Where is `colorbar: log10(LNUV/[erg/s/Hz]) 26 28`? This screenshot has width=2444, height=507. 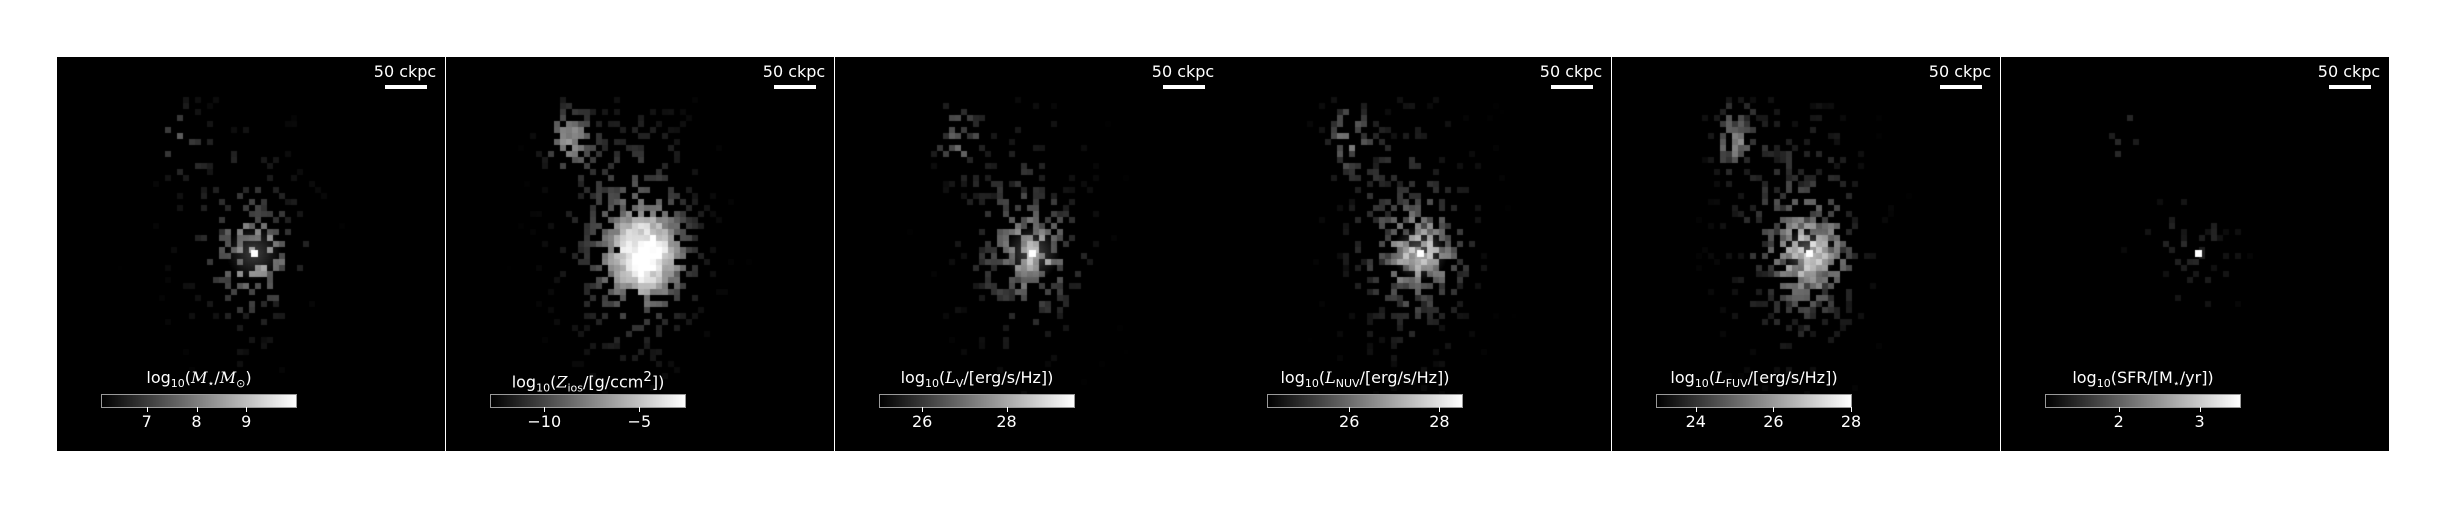 colorbar: log10(LNUV/[erg/s/Hz]) 26 28 is located at coordinates (1365, 400).